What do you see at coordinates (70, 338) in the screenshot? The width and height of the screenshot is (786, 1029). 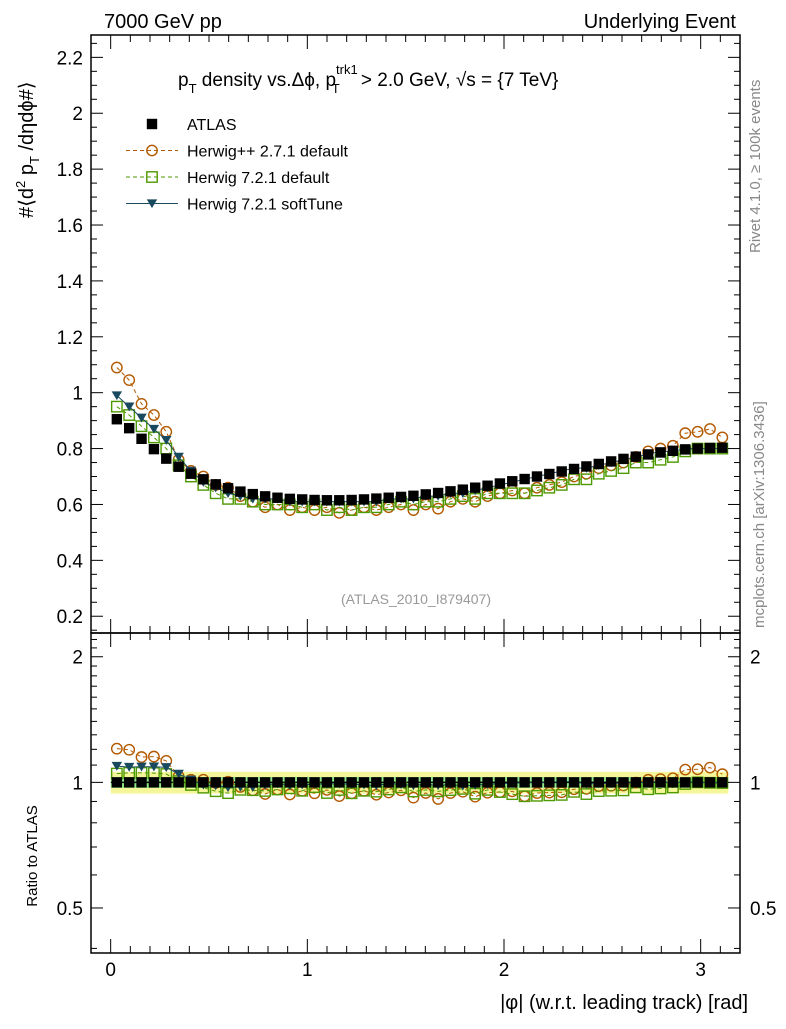 I see `y-tick-label: 1.2` at bounding box center [70, 338].